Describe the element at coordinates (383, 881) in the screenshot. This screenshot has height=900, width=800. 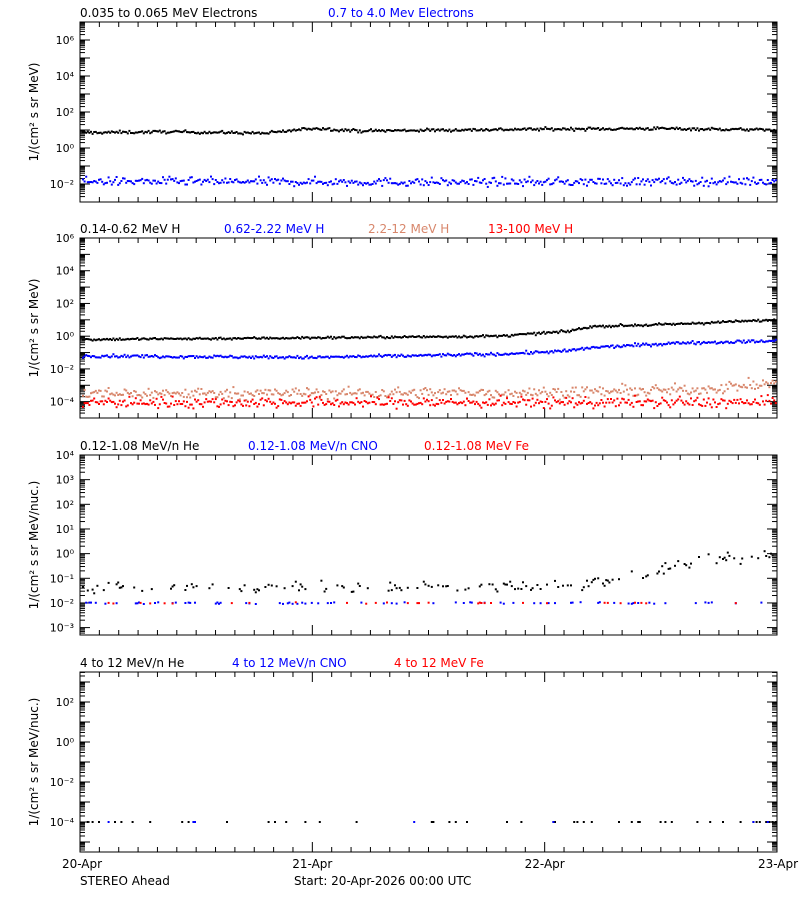
I see `start-time-label: Start: 20-Apr-2026 00:00 UTC` at that location.